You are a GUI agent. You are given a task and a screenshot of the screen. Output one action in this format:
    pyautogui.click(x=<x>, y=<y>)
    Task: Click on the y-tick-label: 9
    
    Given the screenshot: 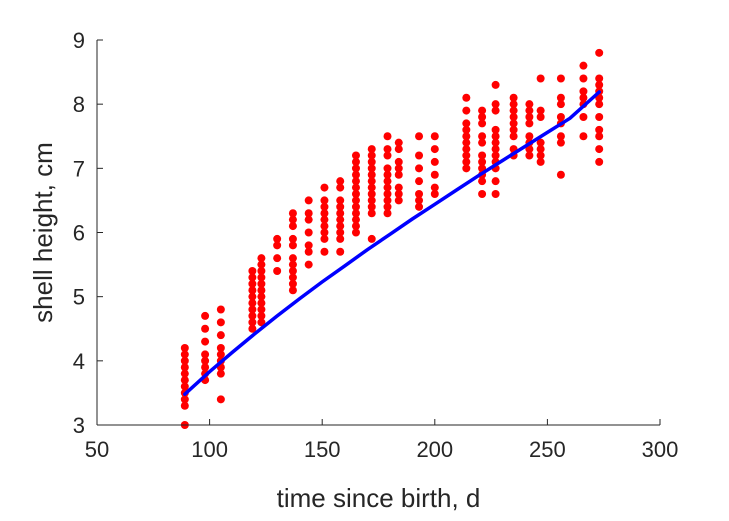 What is the action you would take?
    pyautogui.click(x=79, y=40)
    